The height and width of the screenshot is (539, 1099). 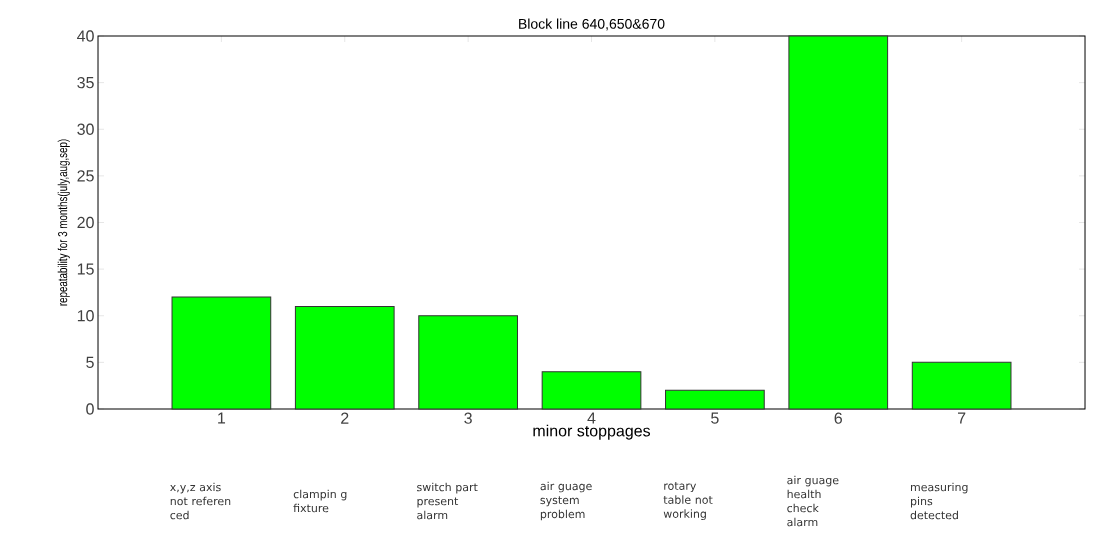 I want to click on x-tick-label: 2, so click(x=345, y=418).